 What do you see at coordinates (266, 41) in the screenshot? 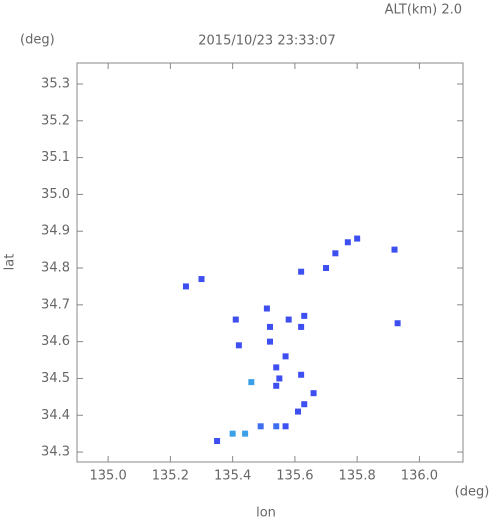
I see `chart-title: 2015/10/23 23:33:07` at bounding box center [266, 41].